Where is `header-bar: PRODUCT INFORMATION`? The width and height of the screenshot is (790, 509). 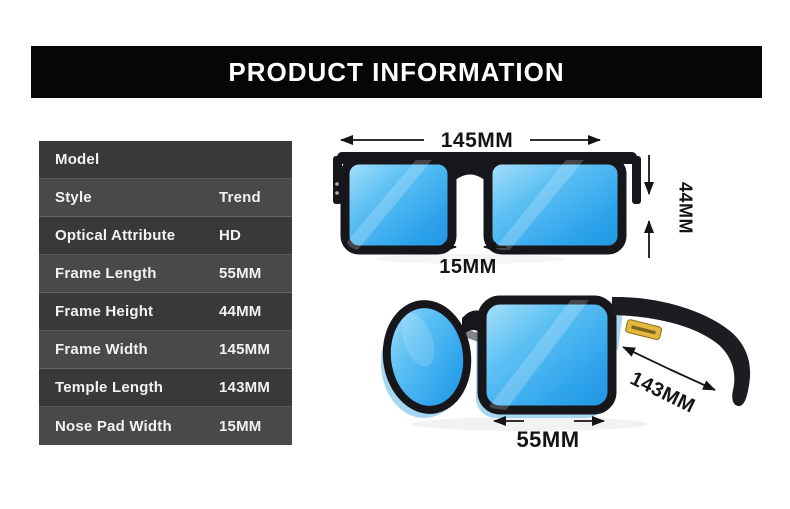
header-bar: PRODUCT INFORMATION is located at coordinates (396, 72).